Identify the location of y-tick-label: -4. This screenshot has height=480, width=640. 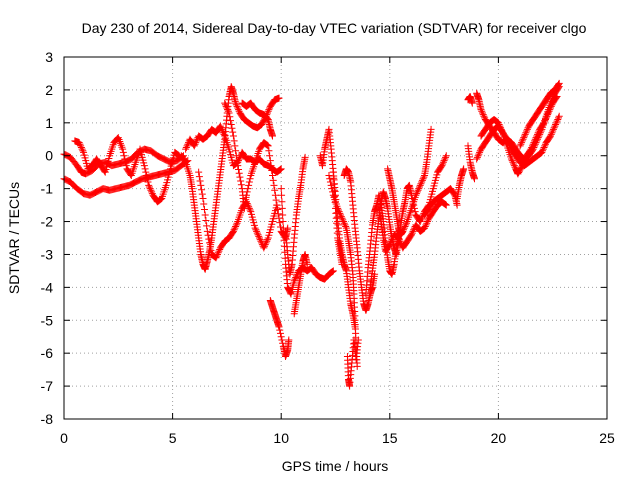
(47, 287).